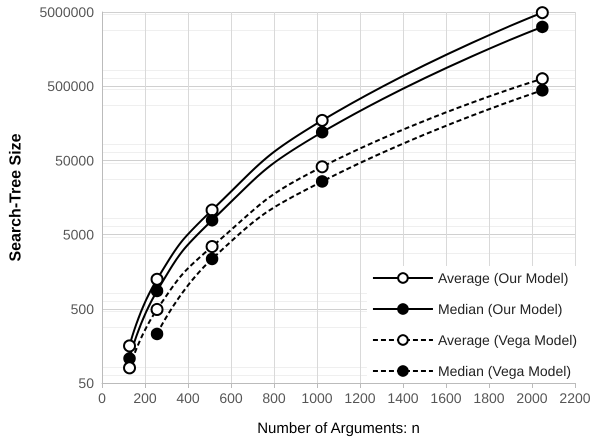 The width and height of the screenshot is (597, 445). Describe the element at coordinates (78, 234) in the screenshot. I see `y-tick-label: 5000` at that location.